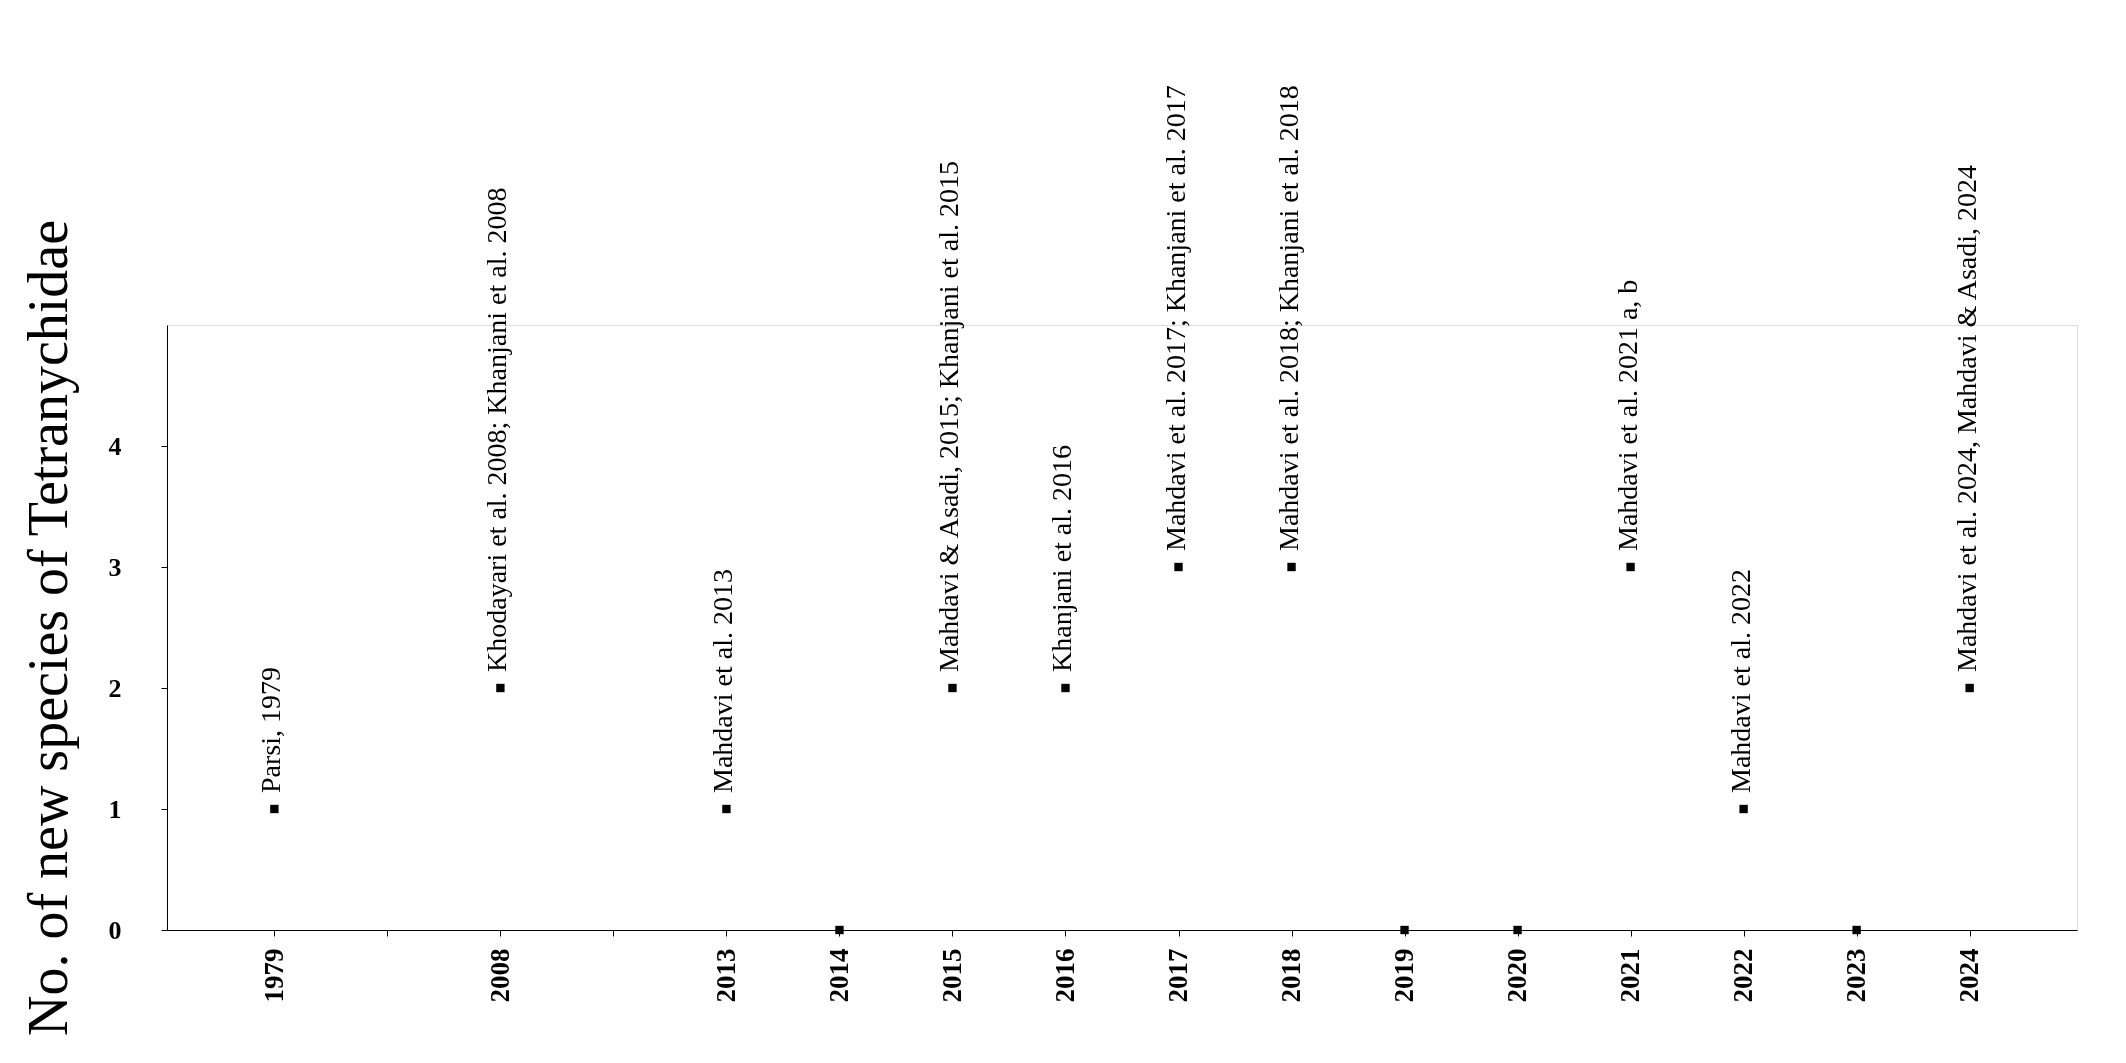 The height and width of the screenshot is (1063, 2126). Describe the element at coordinates (1064, 975) in the screenshot. I see `x-tick-label: 2016` at that location.